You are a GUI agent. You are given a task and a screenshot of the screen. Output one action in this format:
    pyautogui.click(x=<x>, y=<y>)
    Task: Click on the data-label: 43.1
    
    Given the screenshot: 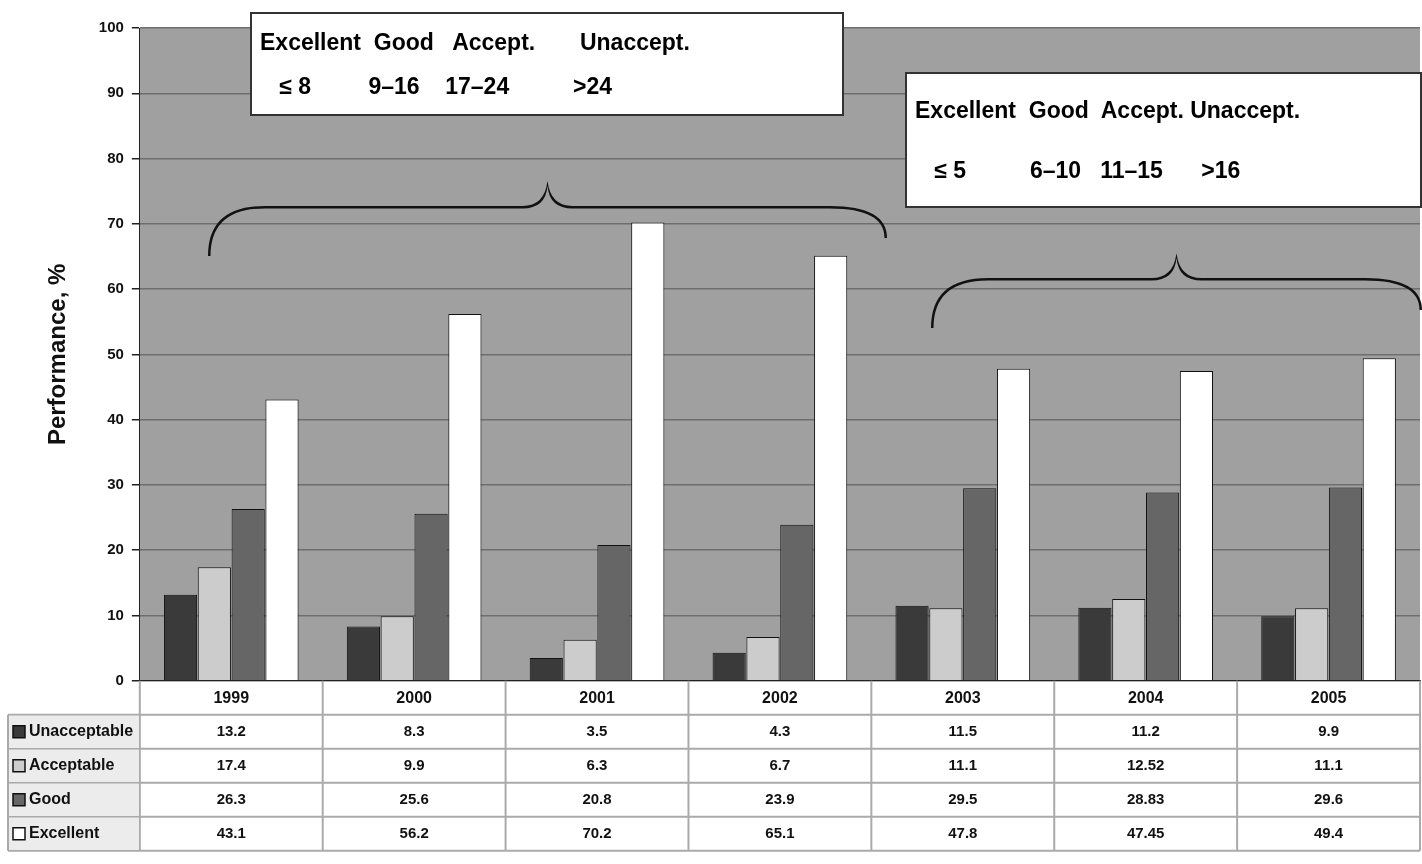 What is the action you would take?
    pyautogui.click(x=231, y=832)
    